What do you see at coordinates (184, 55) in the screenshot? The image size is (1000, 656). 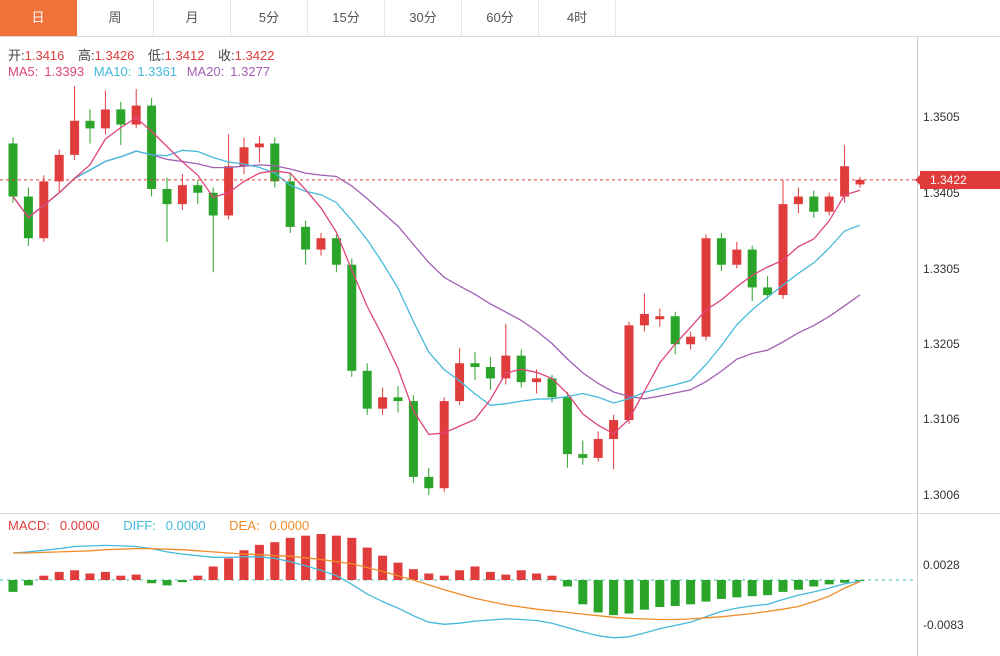 I see `low-value: 1.3412` at bounding box center [184, 55].